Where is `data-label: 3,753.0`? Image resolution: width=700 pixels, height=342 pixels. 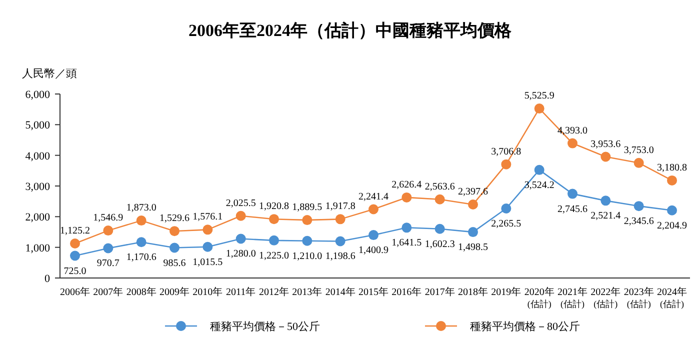 data-label: 3,753.0 is located at coordinates (639, 150).